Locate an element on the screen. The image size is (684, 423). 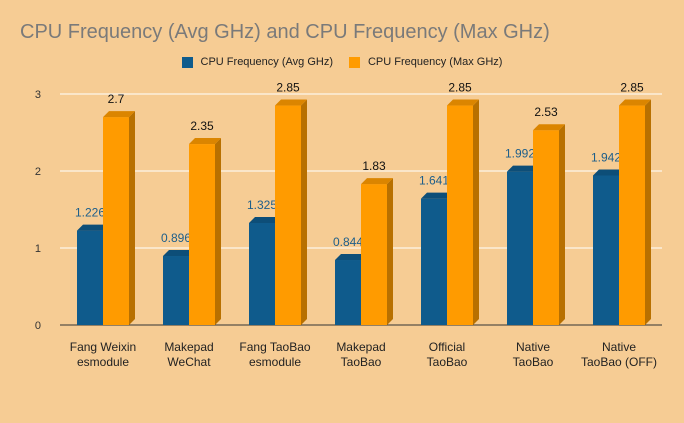
y-tick-label-1: 1 is located at coordinates (38, 249).